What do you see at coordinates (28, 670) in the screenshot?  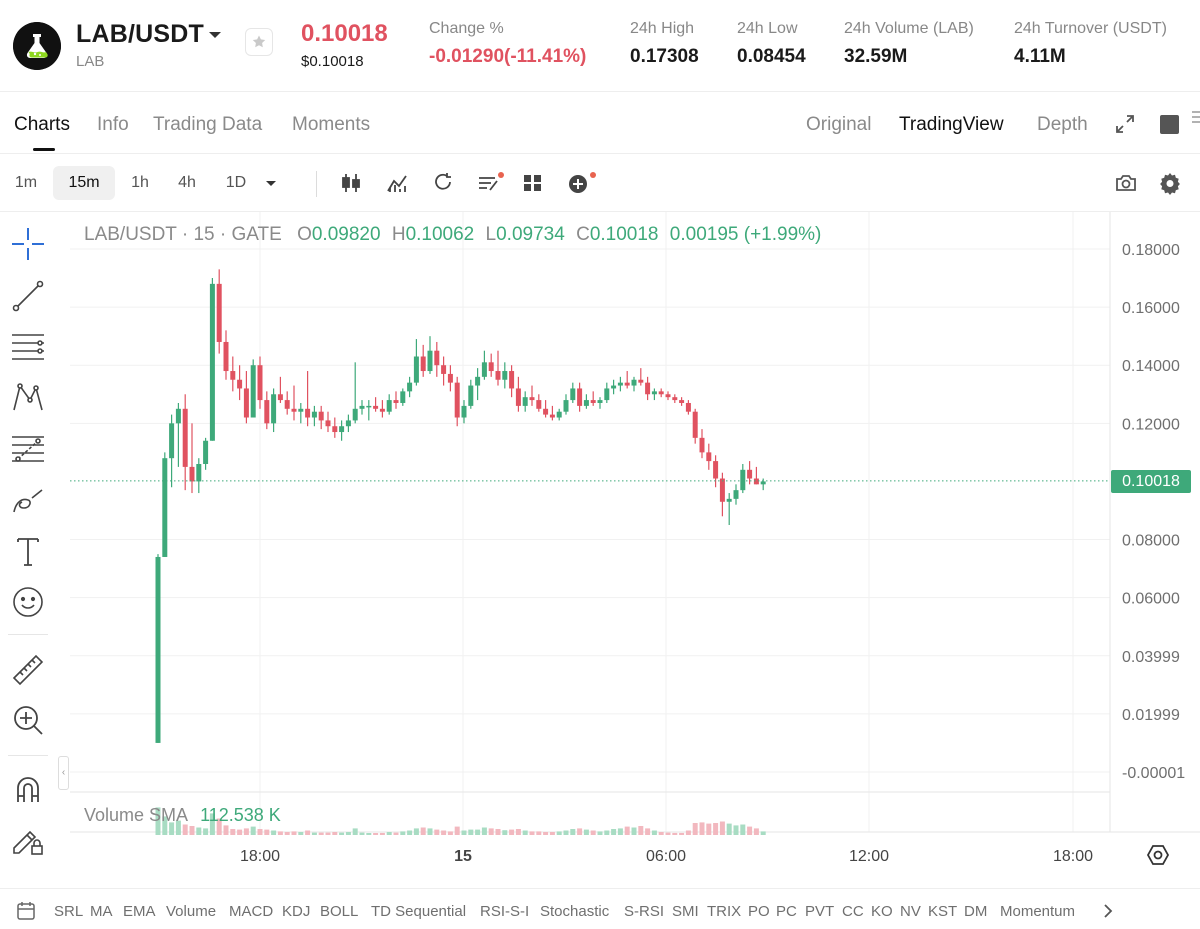 I see `ruler-icon` at bounding box center [28, 670].